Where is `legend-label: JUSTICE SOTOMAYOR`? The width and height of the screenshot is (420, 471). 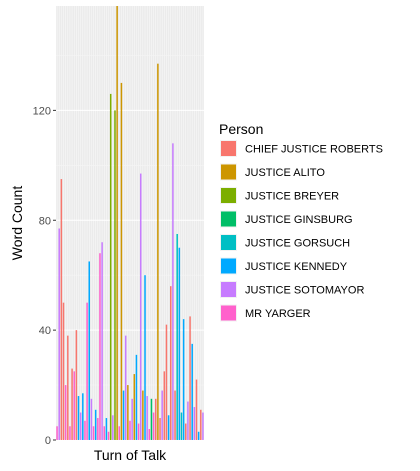
legend-label: JUSTICE SOTOMAYOR is located at coordinates (304, 291).